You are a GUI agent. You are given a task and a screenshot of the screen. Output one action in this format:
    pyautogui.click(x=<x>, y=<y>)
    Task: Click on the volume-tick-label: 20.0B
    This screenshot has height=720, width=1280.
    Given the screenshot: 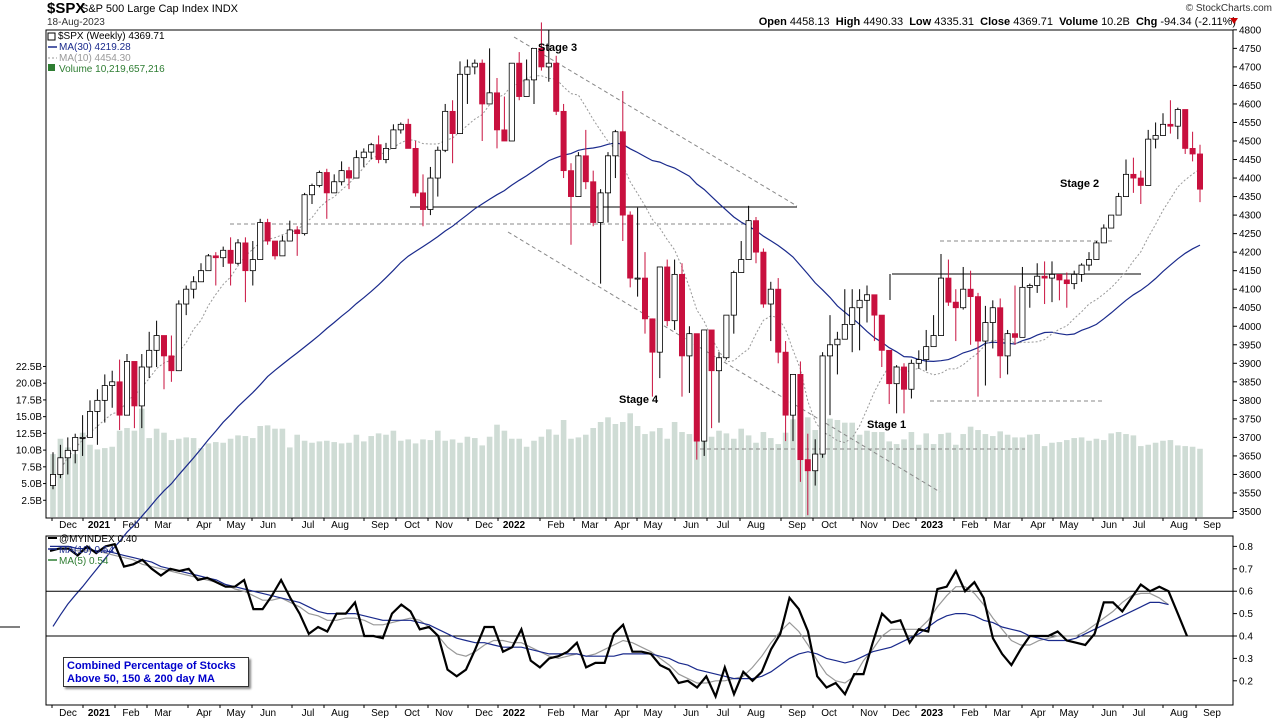 What is the action you would take?
    pyautogui.click(x=29, y=384)
    